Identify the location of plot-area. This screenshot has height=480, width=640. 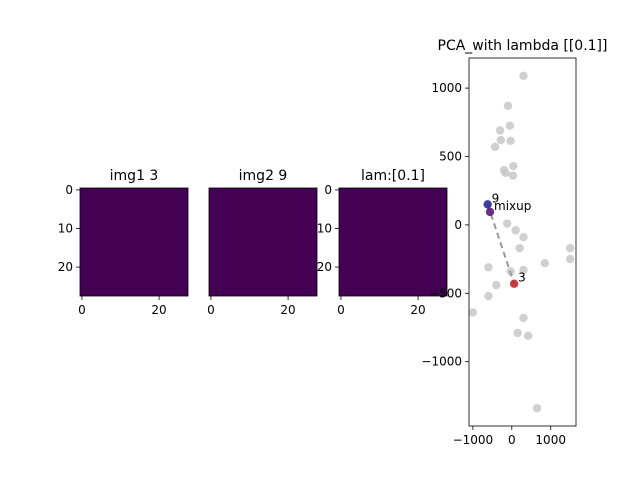
(522, 242).